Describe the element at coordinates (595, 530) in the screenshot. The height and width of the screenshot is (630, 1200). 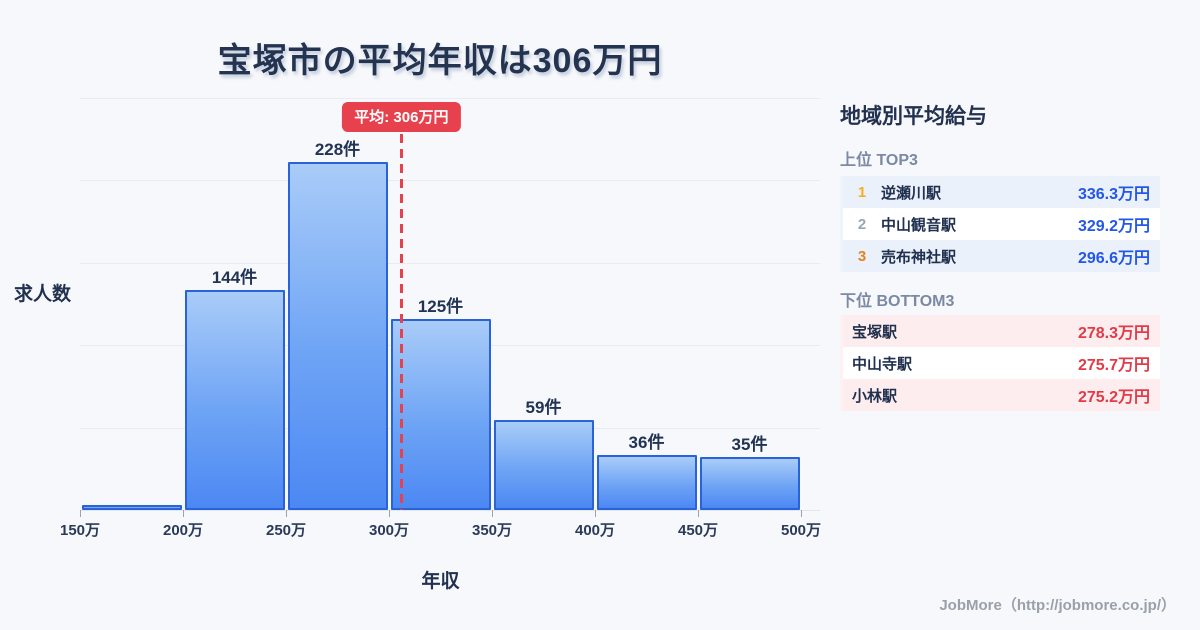
I see `x-tick-label: 400万` at that location.